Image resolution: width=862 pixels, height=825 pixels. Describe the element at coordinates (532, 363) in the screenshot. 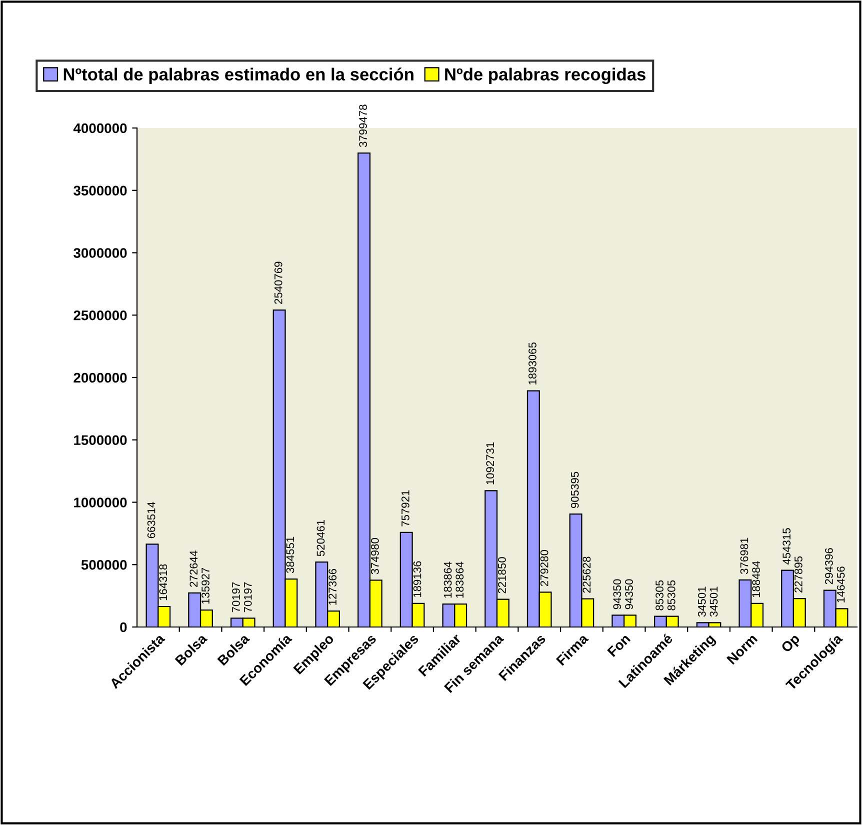

I see `data-label: 1893065` at that location.